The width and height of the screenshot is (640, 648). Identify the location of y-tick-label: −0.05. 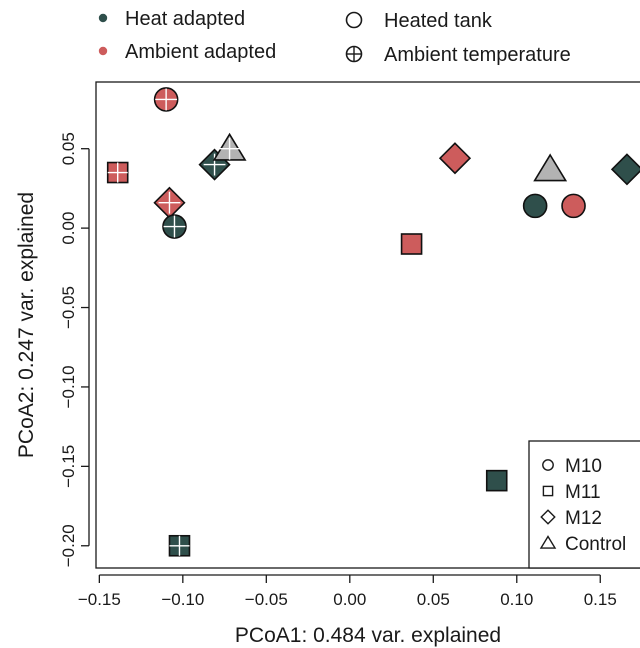
(68, 307).